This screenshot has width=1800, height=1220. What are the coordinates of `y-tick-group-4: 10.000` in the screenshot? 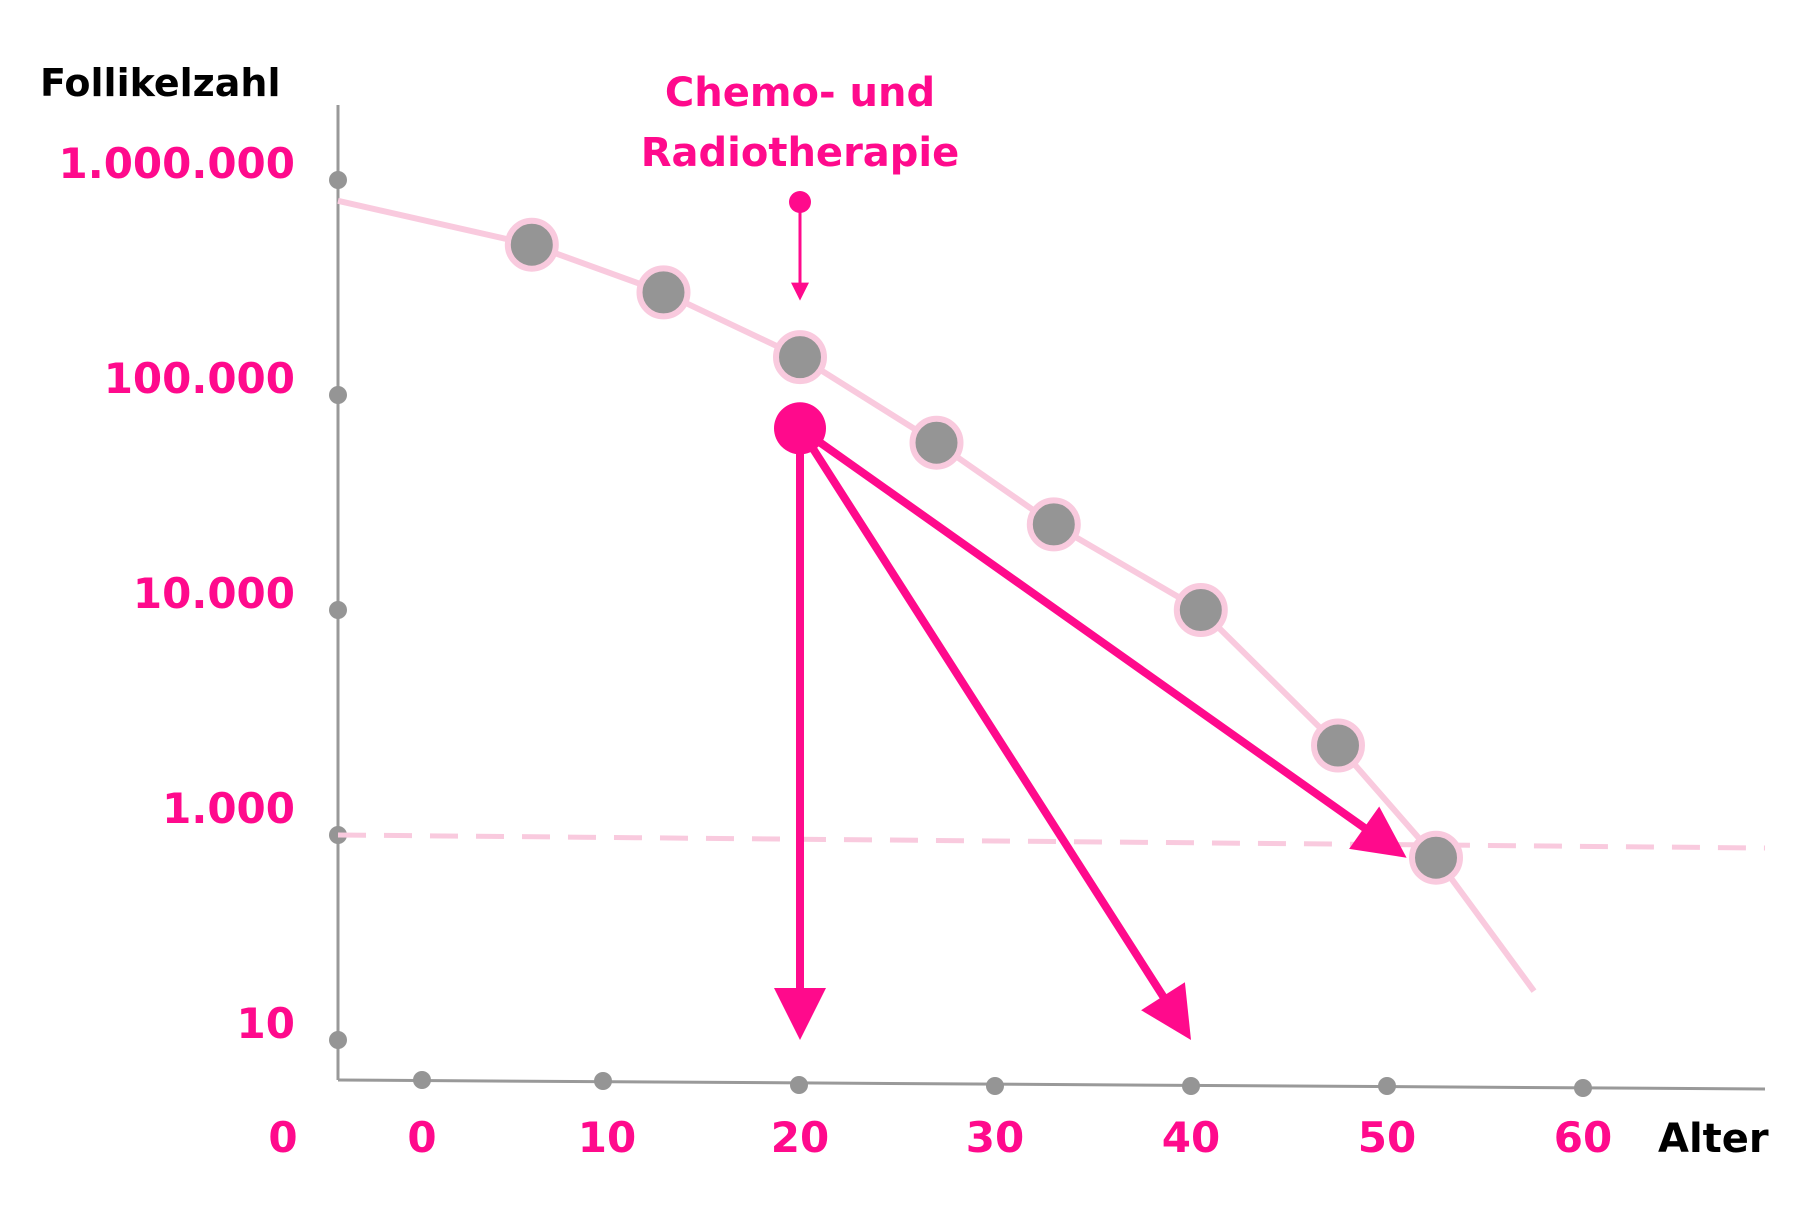 It's located at (240, 594).